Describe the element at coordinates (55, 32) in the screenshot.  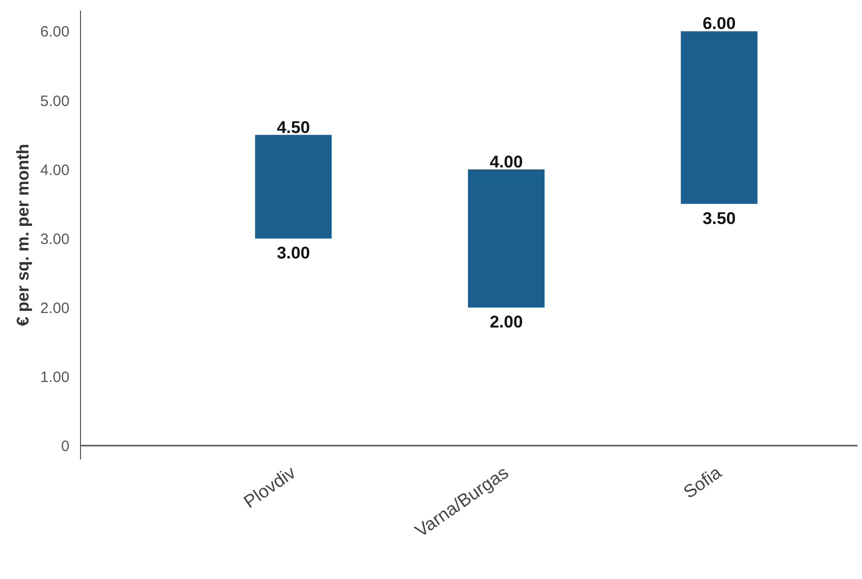
I see `y-tick-label: 6.00` at that location.